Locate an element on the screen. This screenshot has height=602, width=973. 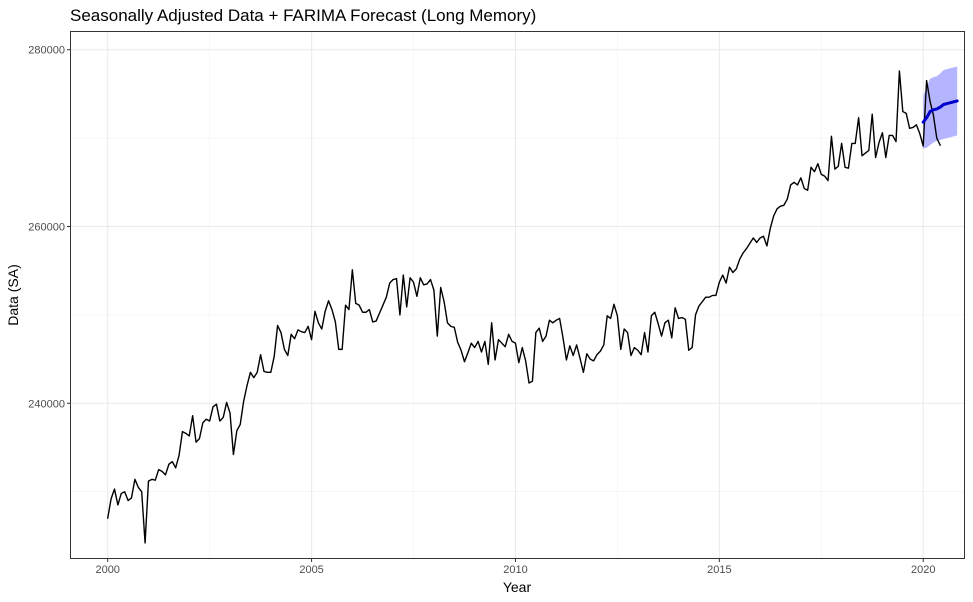
y-axis: 240000 260000 280000 is located at coordinates (49, 227).